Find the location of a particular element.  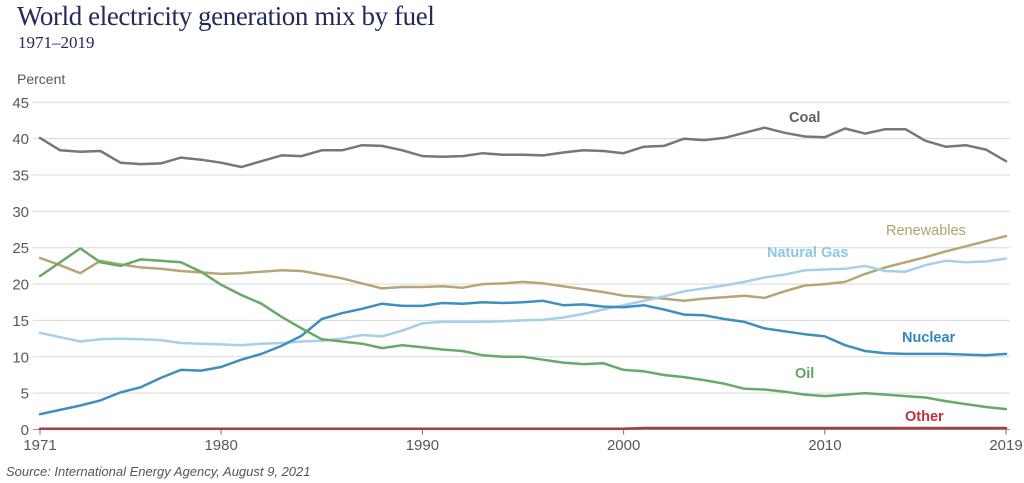

series-label-coal: Coal is located at coordinates (805, 118).